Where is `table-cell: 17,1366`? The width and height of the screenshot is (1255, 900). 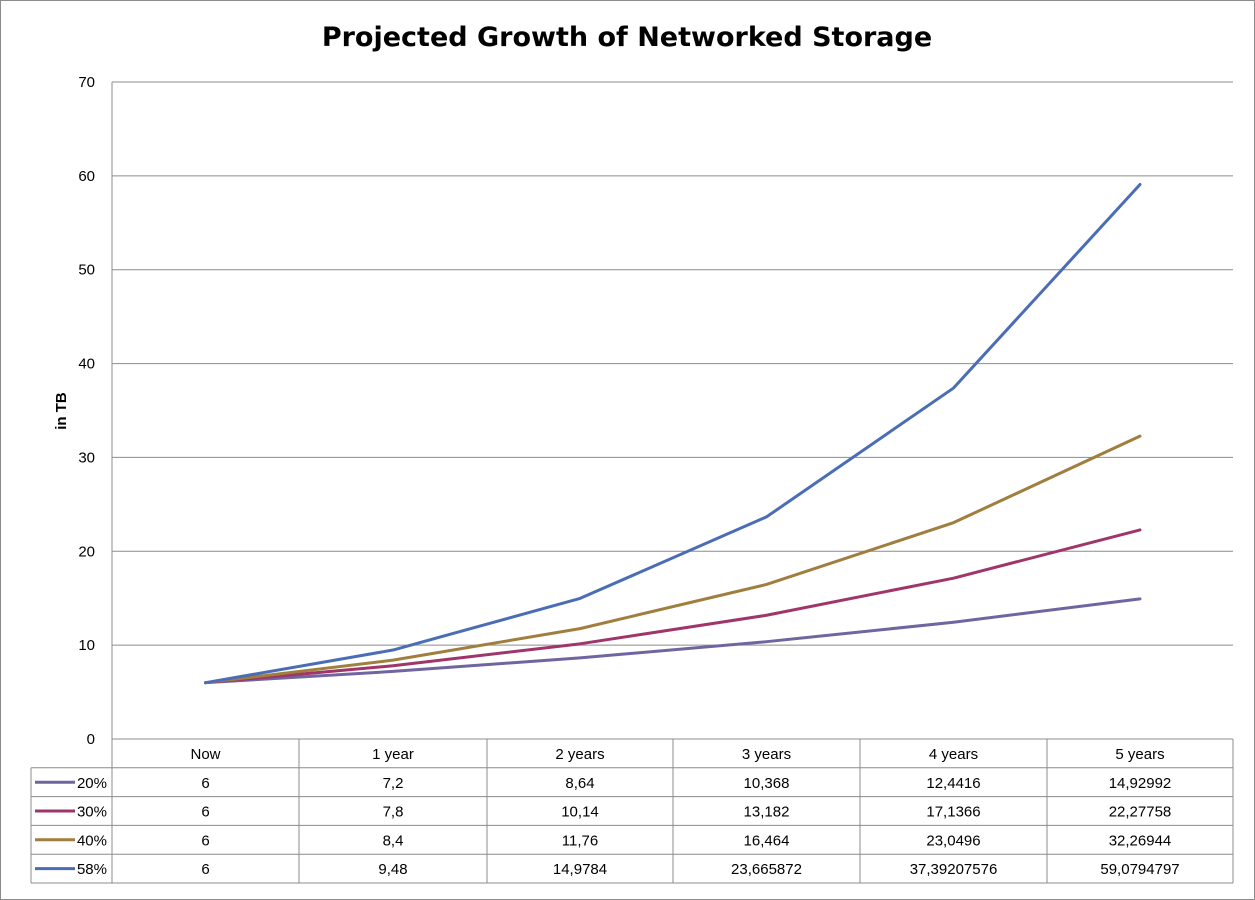
table-cell: 17,1366 is located at coordinates (953, 812).